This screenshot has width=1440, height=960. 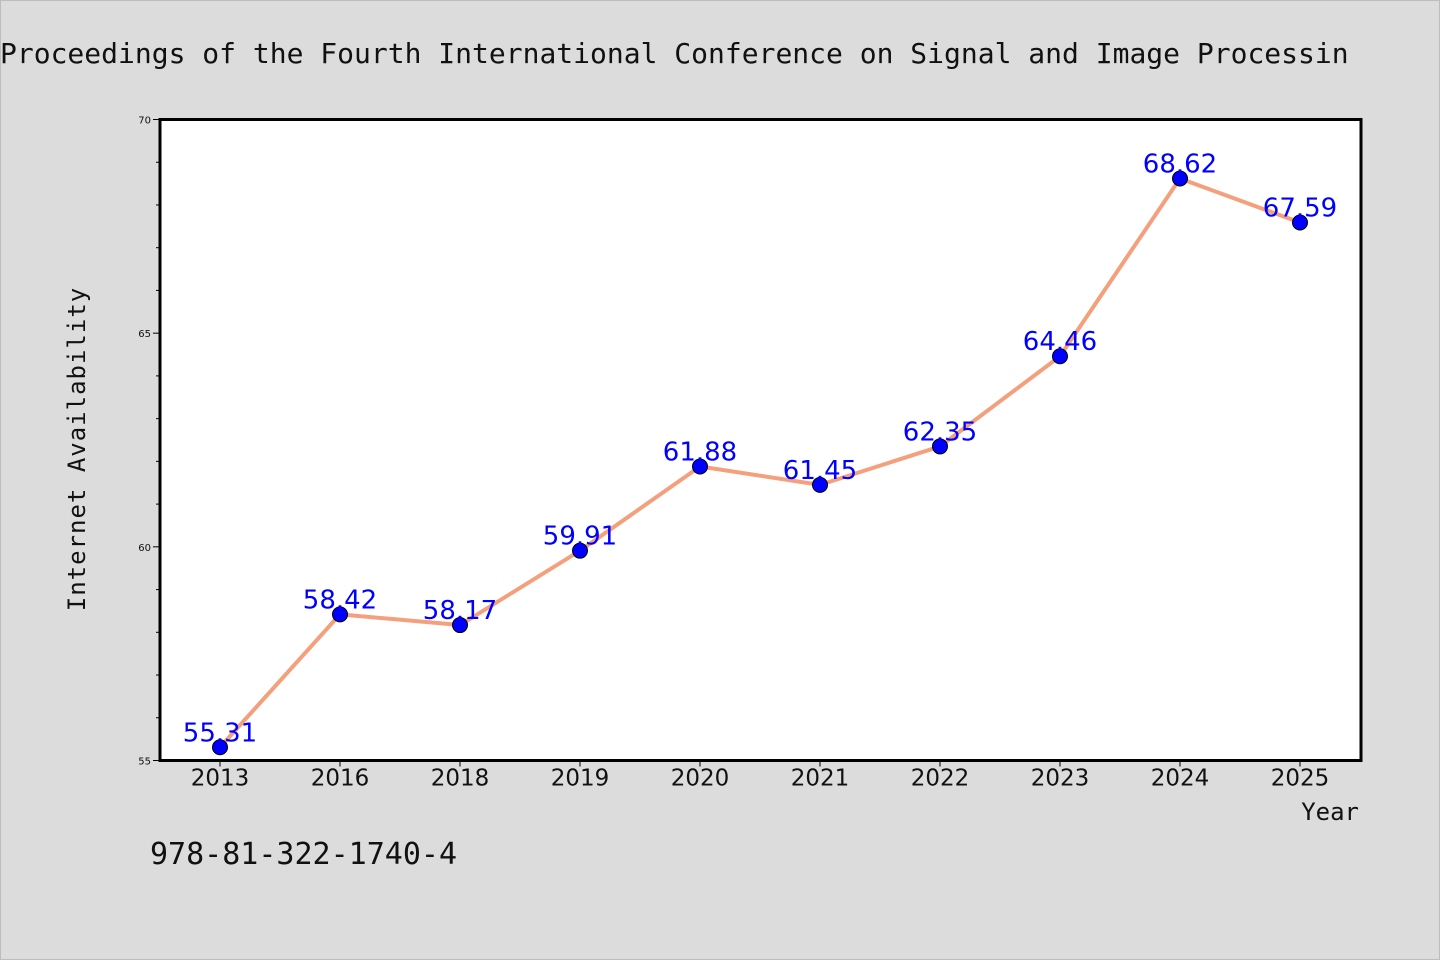 I want to click on x-tick-label: 2022, so click(x=940, y=779).